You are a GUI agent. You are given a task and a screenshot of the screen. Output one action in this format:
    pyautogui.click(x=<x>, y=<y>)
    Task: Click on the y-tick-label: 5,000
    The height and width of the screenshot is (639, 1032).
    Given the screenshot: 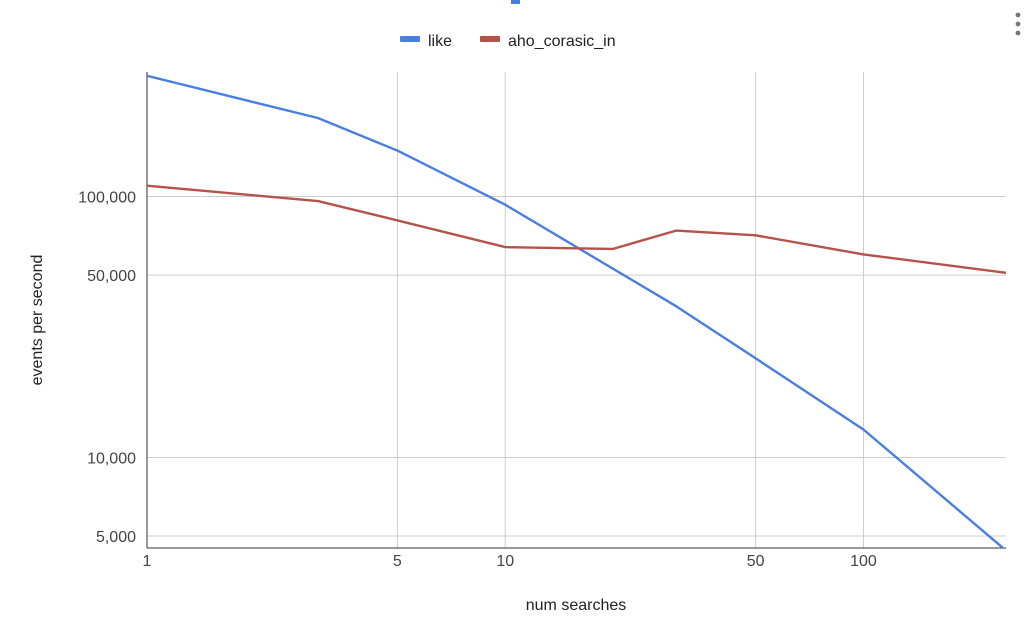 What is the action you would take?
    pyautogui.click(x=116, y=537)
    